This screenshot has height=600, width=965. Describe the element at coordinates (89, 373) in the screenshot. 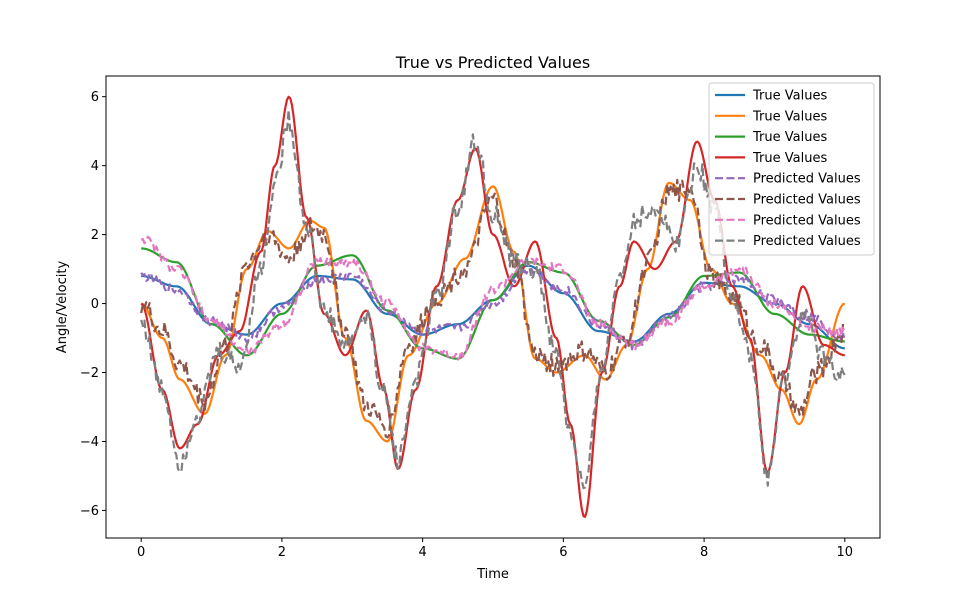

I see `y-tick-label: −2` at that location.